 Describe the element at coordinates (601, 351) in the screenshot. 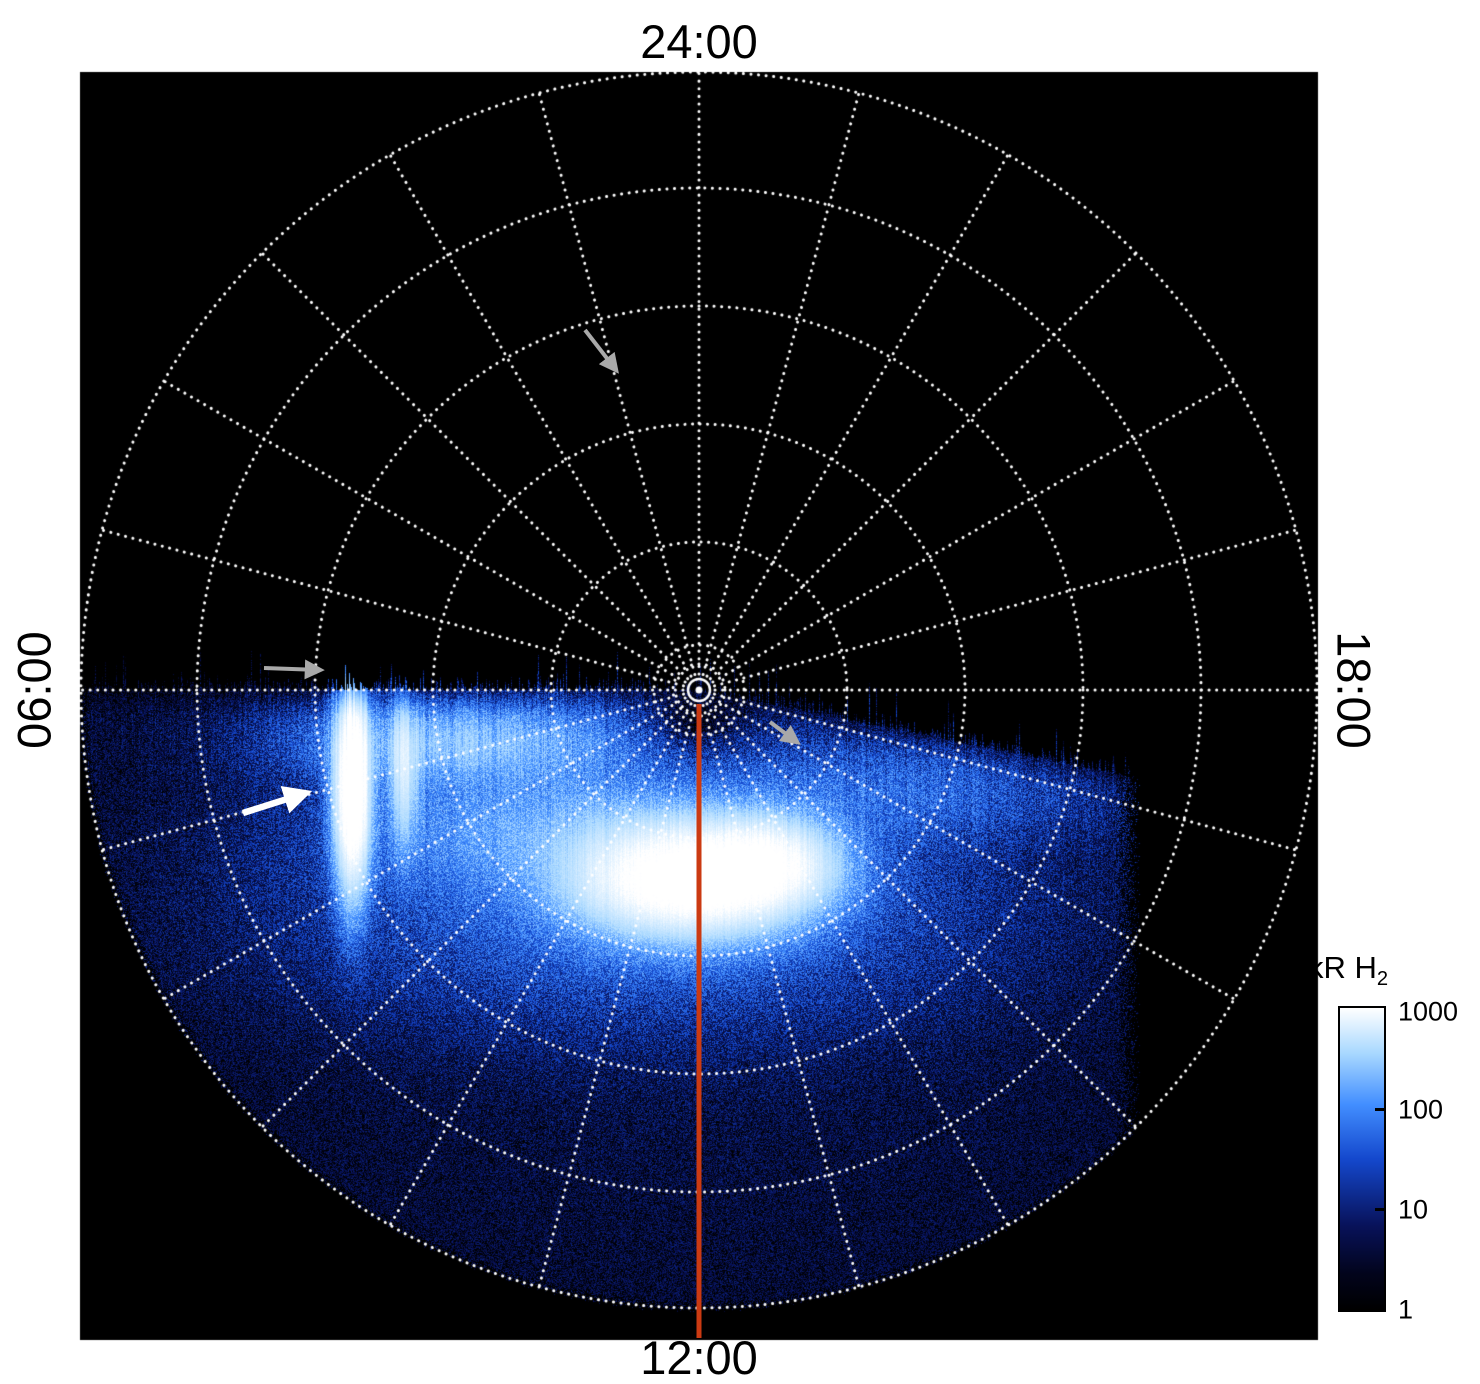

I see `gray-arrow-top` at that location.